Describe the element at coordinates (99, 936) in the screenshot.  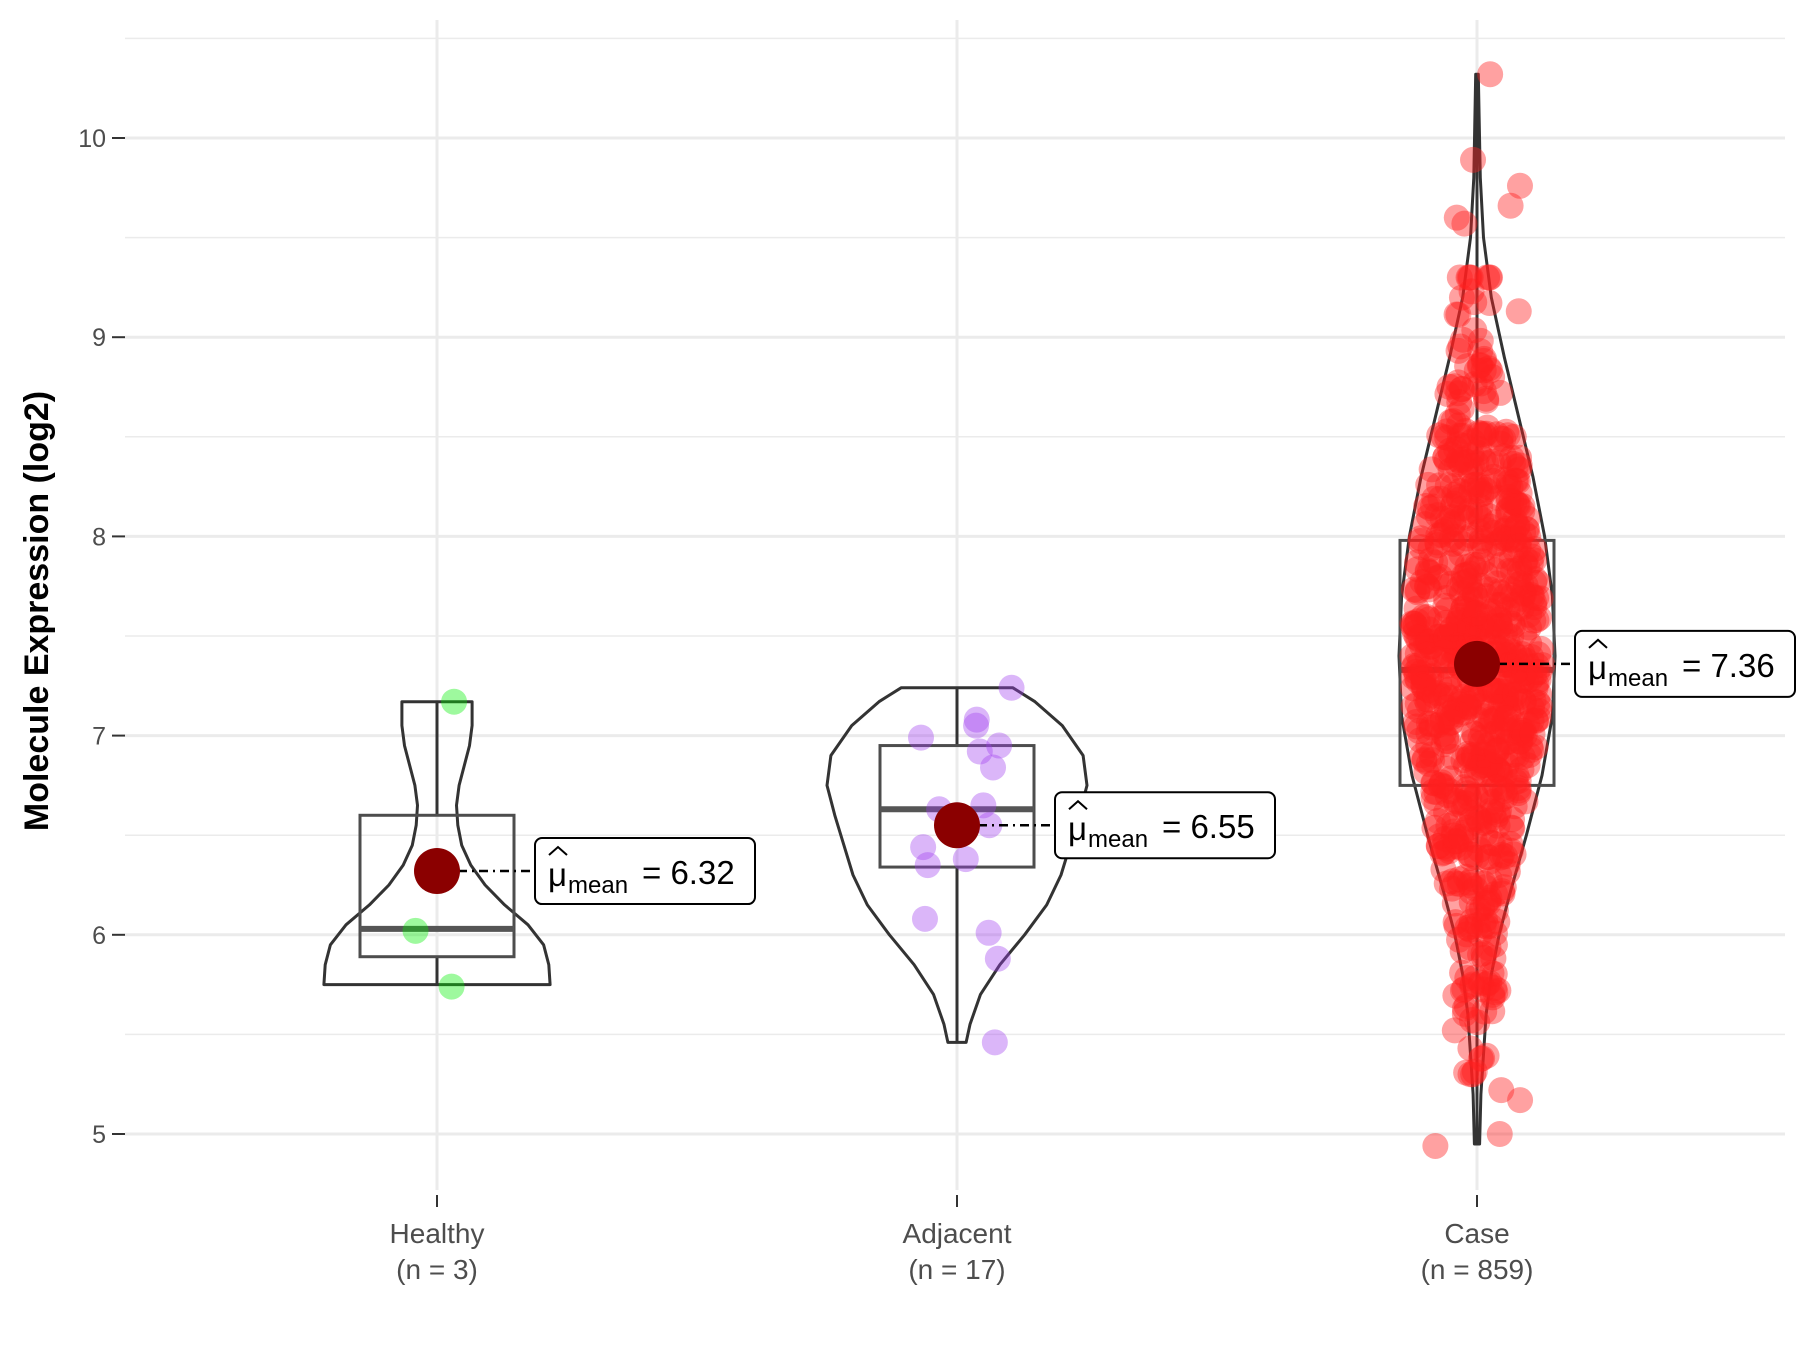
I see `y-tick-label: 6` at that location.